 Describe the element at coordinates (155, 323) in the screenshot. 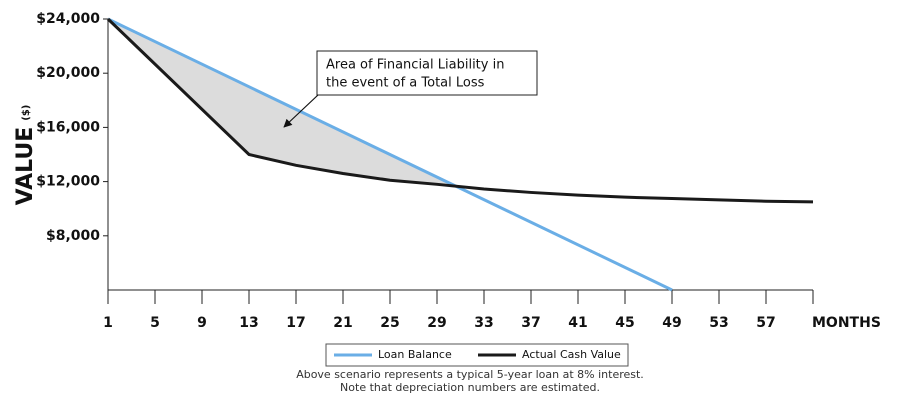

I see `x-tick-label: 5` at that location.